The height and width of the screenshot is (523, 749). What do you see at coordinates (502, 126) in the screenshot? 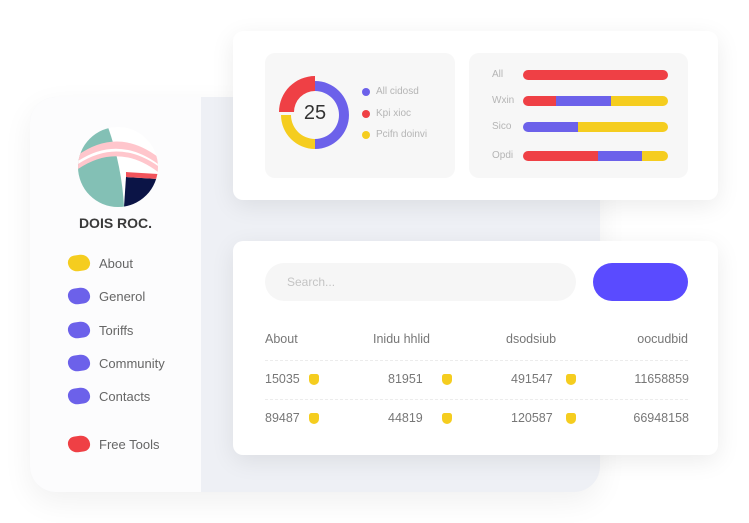
I see `bar-label: Sico` at bounding box center [502, 126].